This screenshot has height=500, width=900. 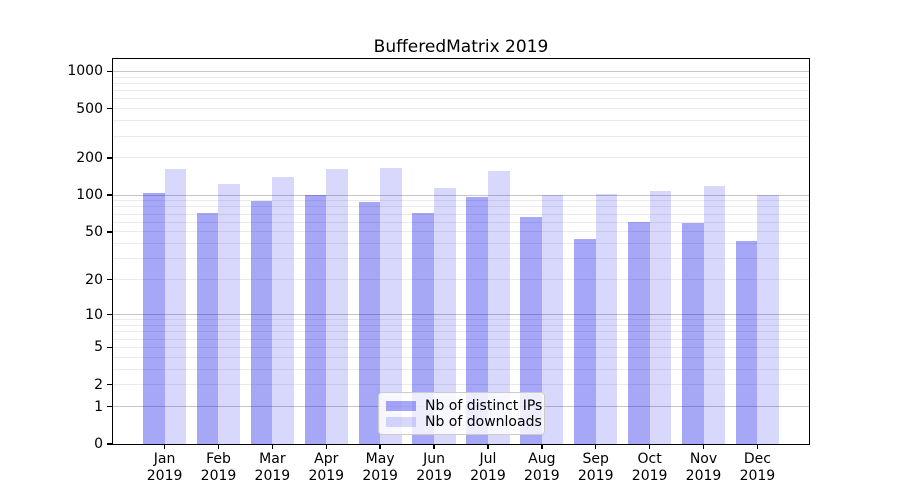 What do you see at coordinates (649, 459) in the screenshot?
I see `x-tick-month: Oct` at bounding box center [649, 459].